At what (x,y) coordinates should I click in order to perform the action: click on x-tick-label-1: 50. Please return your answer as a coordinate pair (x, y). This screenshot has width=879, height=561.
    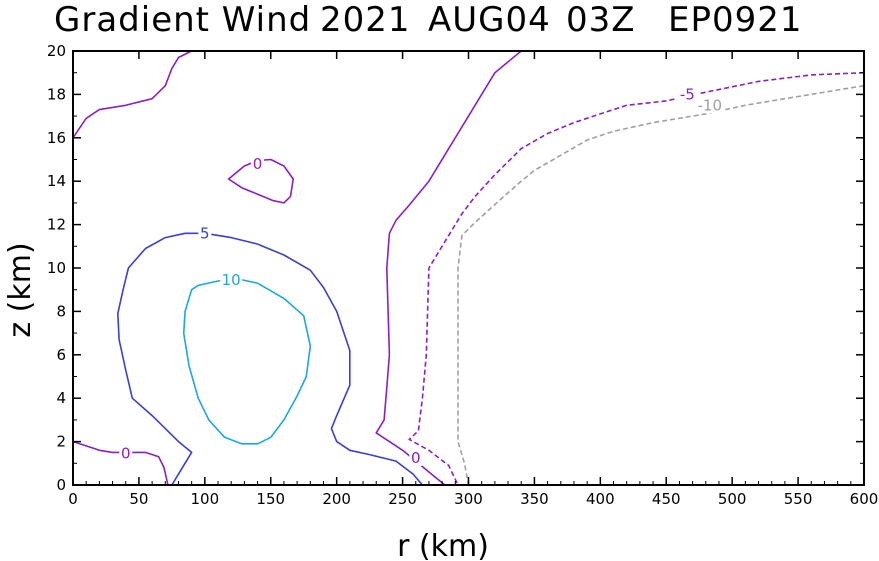
    Looking at the image, I should click on (138, 499).